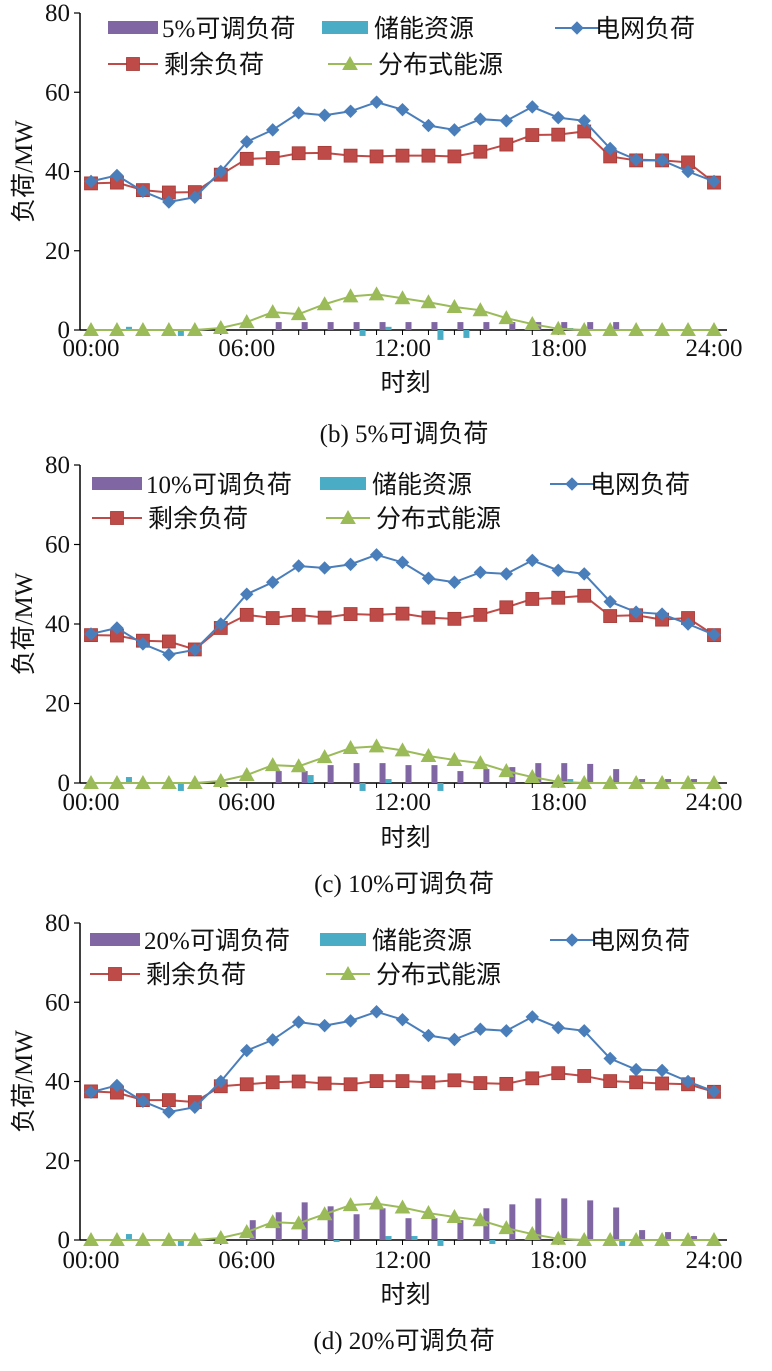 The width and height of the screenshot is (772, 1371). What do you see at coordinates (198, 519) in the screenshot?
I see `legend-label-remaining: 剩余负荷` at bounding box center [198, 519].